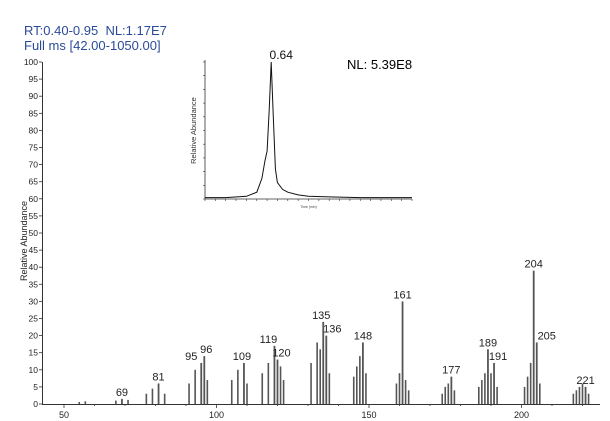 The width and height of the screenshot is (610, 421). What do you see at coordinates (34, 148) in the screenshot?
I see `y-tick-label: 75` at bounding box center [34, 148].